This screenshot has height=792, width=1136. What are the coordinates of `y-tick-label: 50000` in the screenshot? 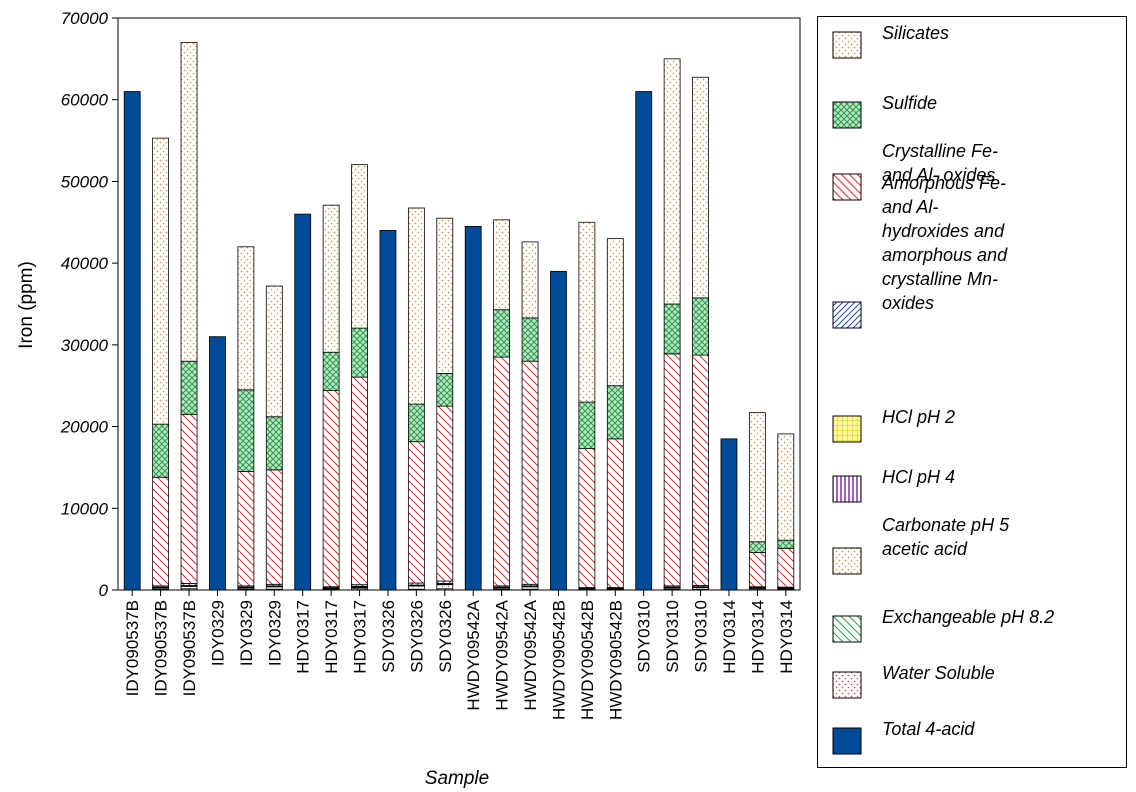 It's located at (85, 181).